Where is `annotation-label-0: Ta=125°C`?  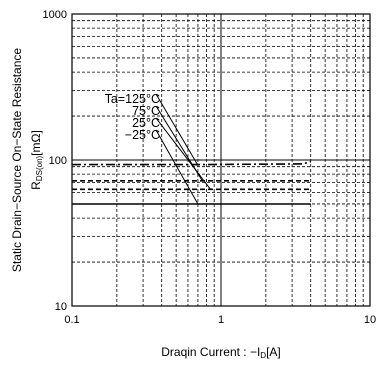 annotation-label-0: Ta=125°C is located at coordinates (132, 99).